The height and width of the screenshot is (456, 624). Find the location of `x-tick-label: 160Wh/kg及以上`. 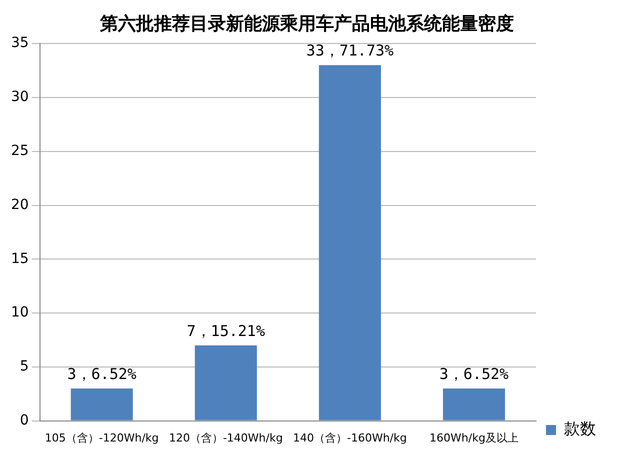

x-tick-label: 160Wh/kg及以上 is located at coordinates (474, 437).